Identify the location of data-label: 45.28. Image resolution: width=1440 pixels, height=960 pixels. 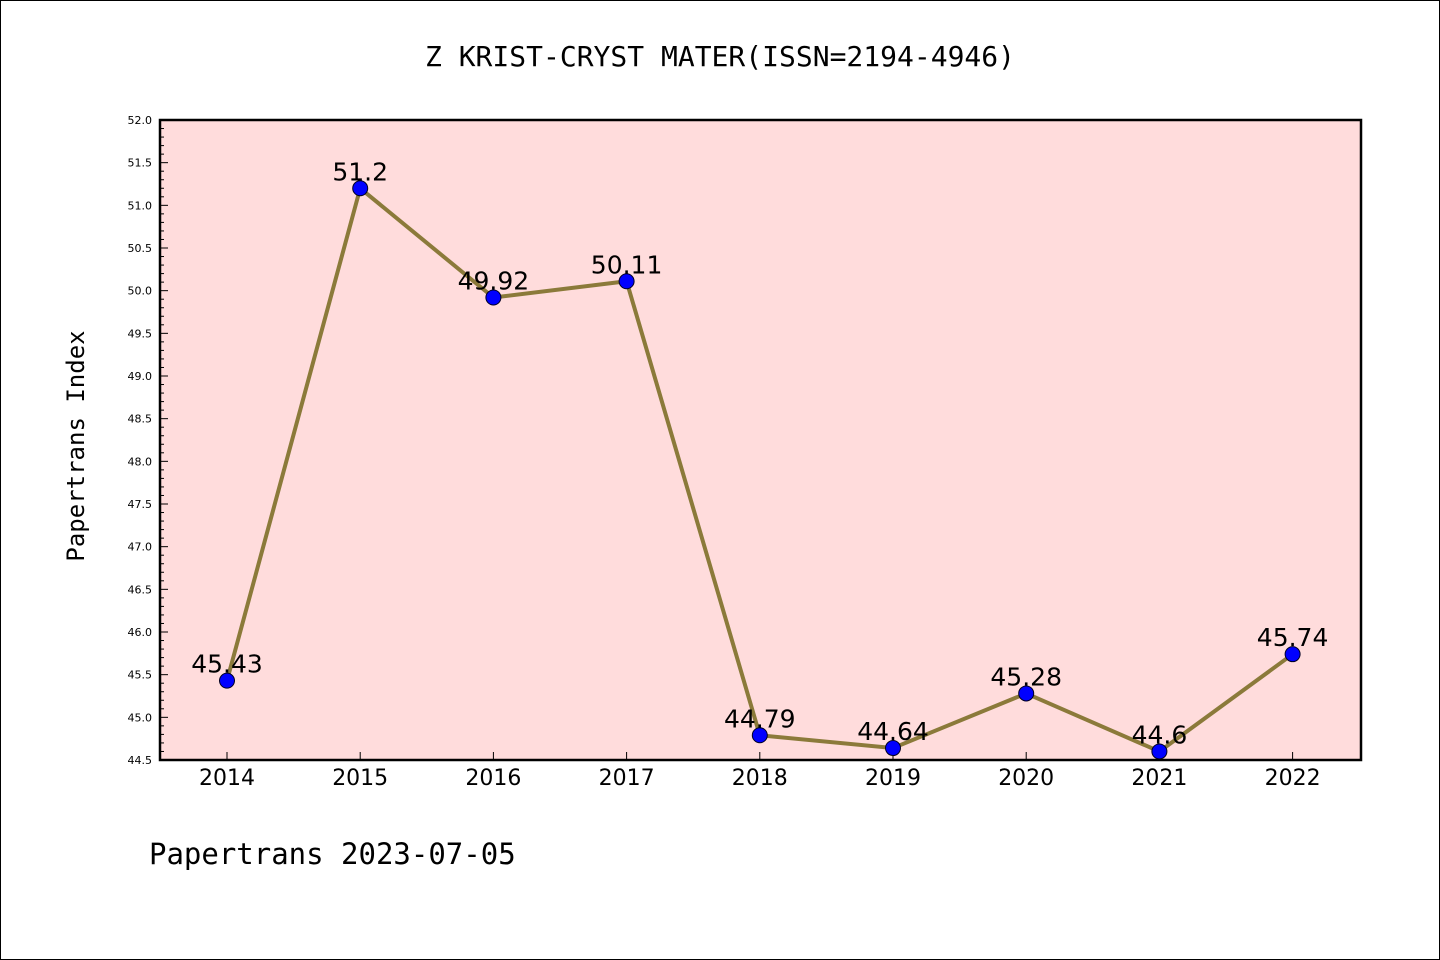
(1026, 676).